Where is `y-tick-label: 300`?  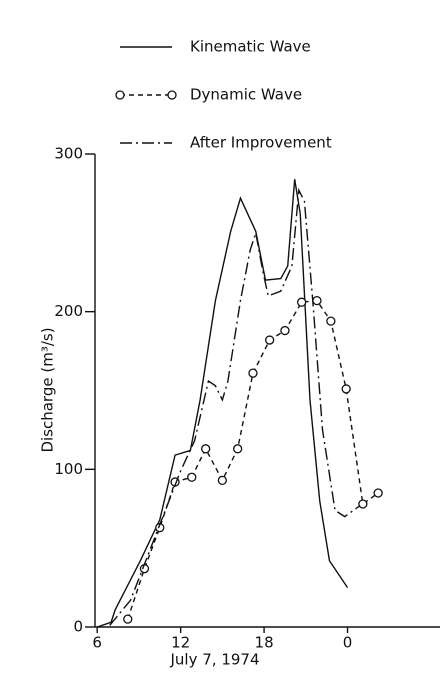
y-tick-label: 300 is located at coordinates (68, 154).